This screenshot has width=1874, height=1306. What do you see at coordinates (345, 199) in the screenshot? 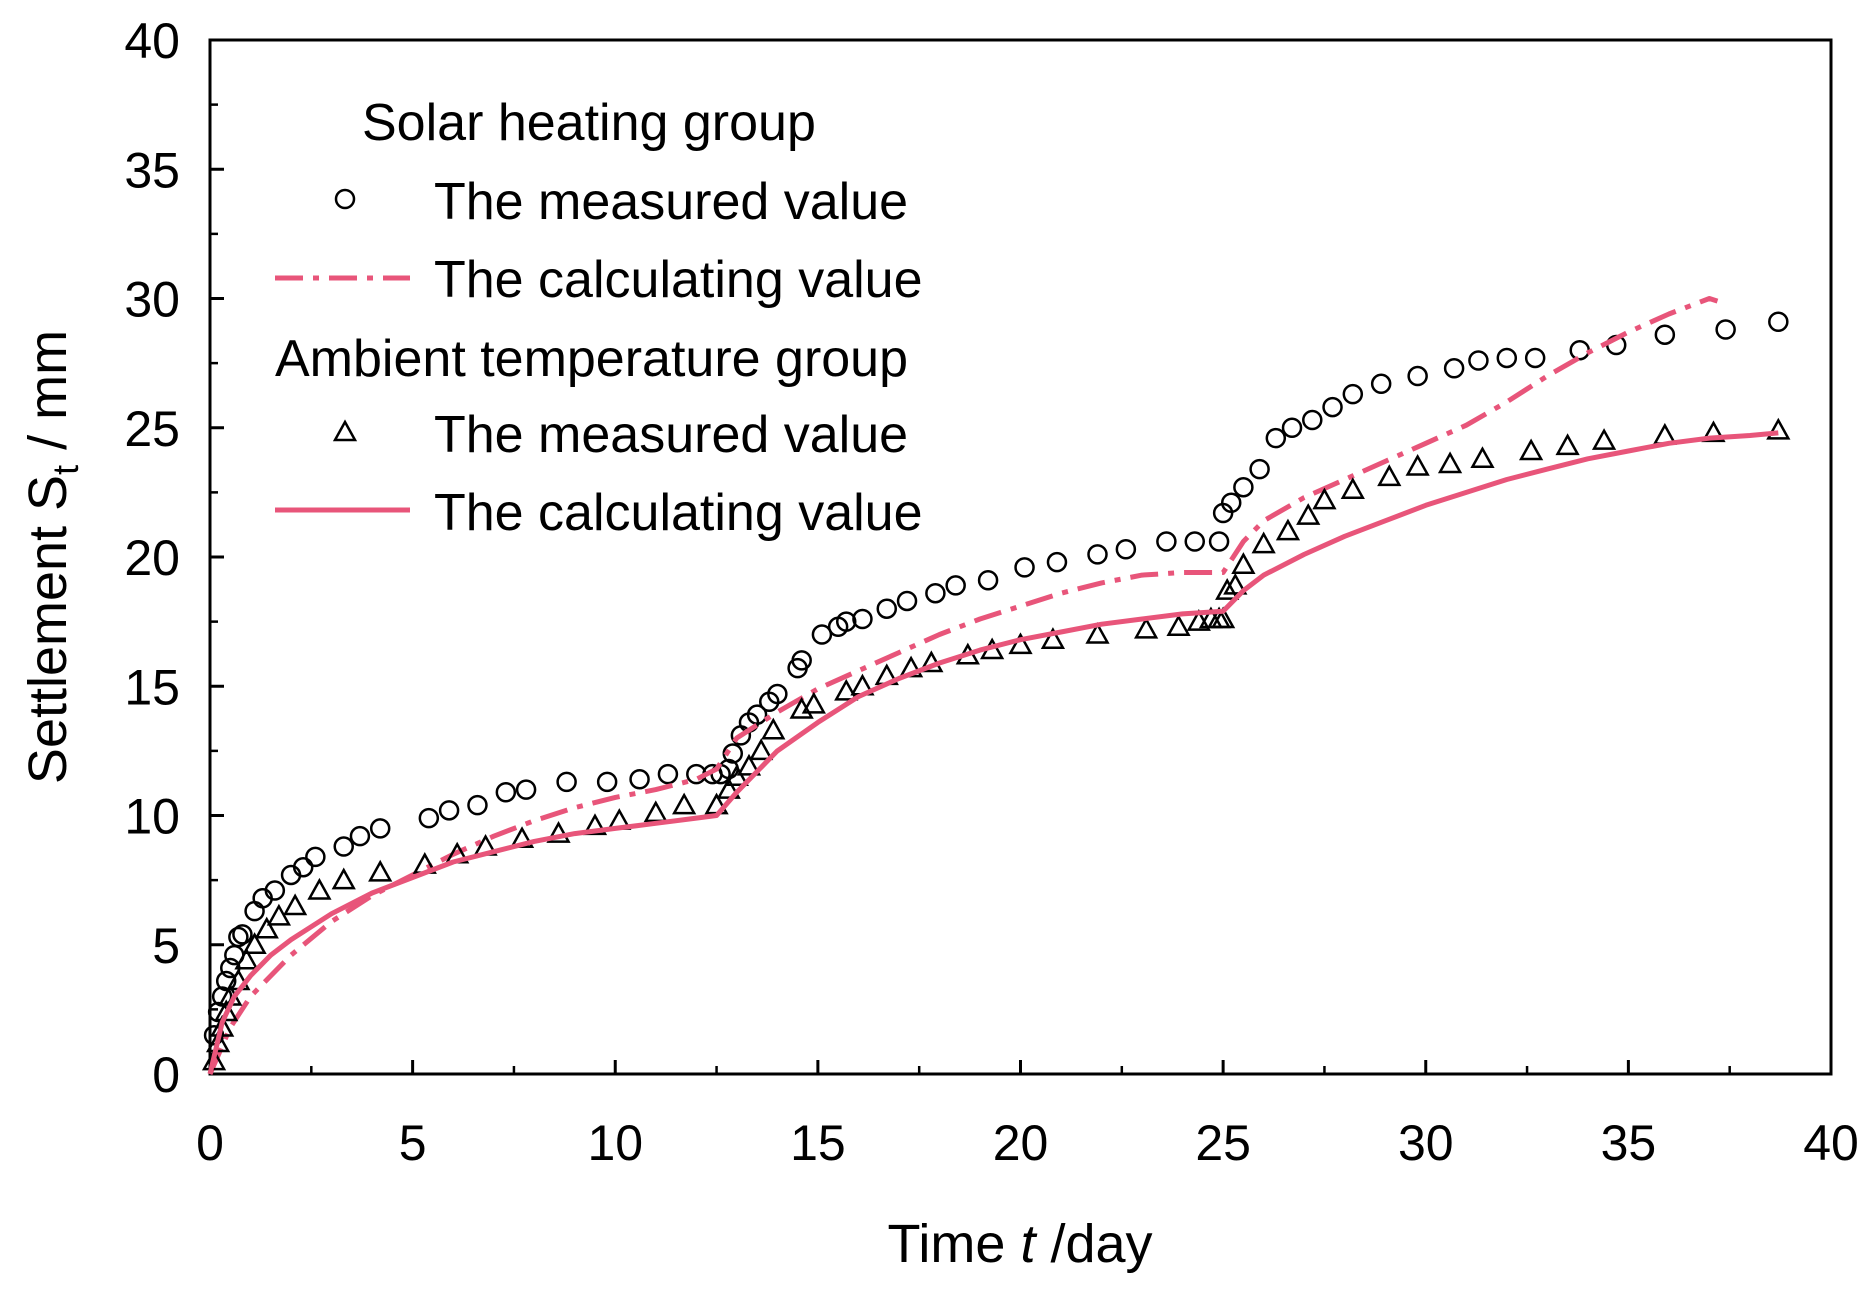
I see `legend-circle-marker` at bounding box center [345, 199].